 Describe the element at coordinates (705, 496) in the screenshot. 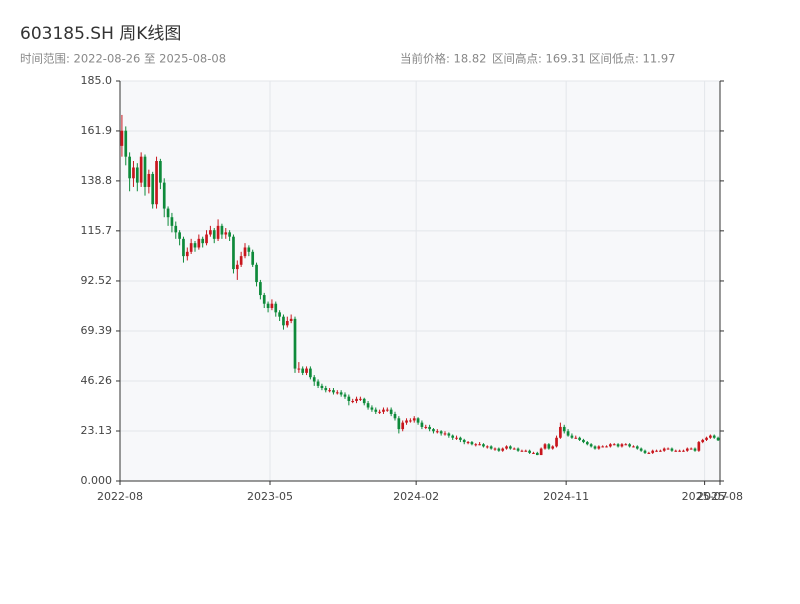

I see `x-tick-label: 2025-07` at that location.